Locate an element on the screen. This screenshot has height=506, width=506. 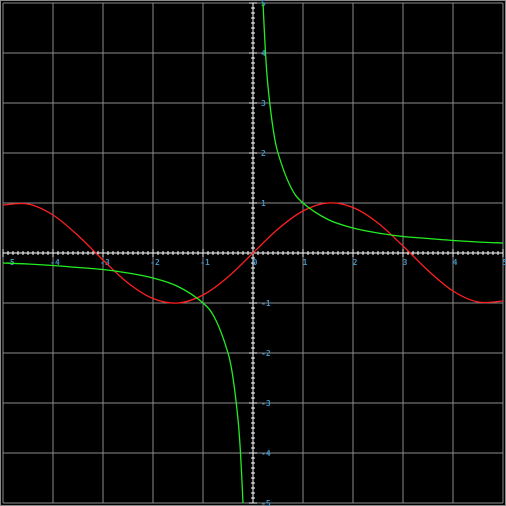
x-tick-label: 5 is located at coordinates (504, 262).